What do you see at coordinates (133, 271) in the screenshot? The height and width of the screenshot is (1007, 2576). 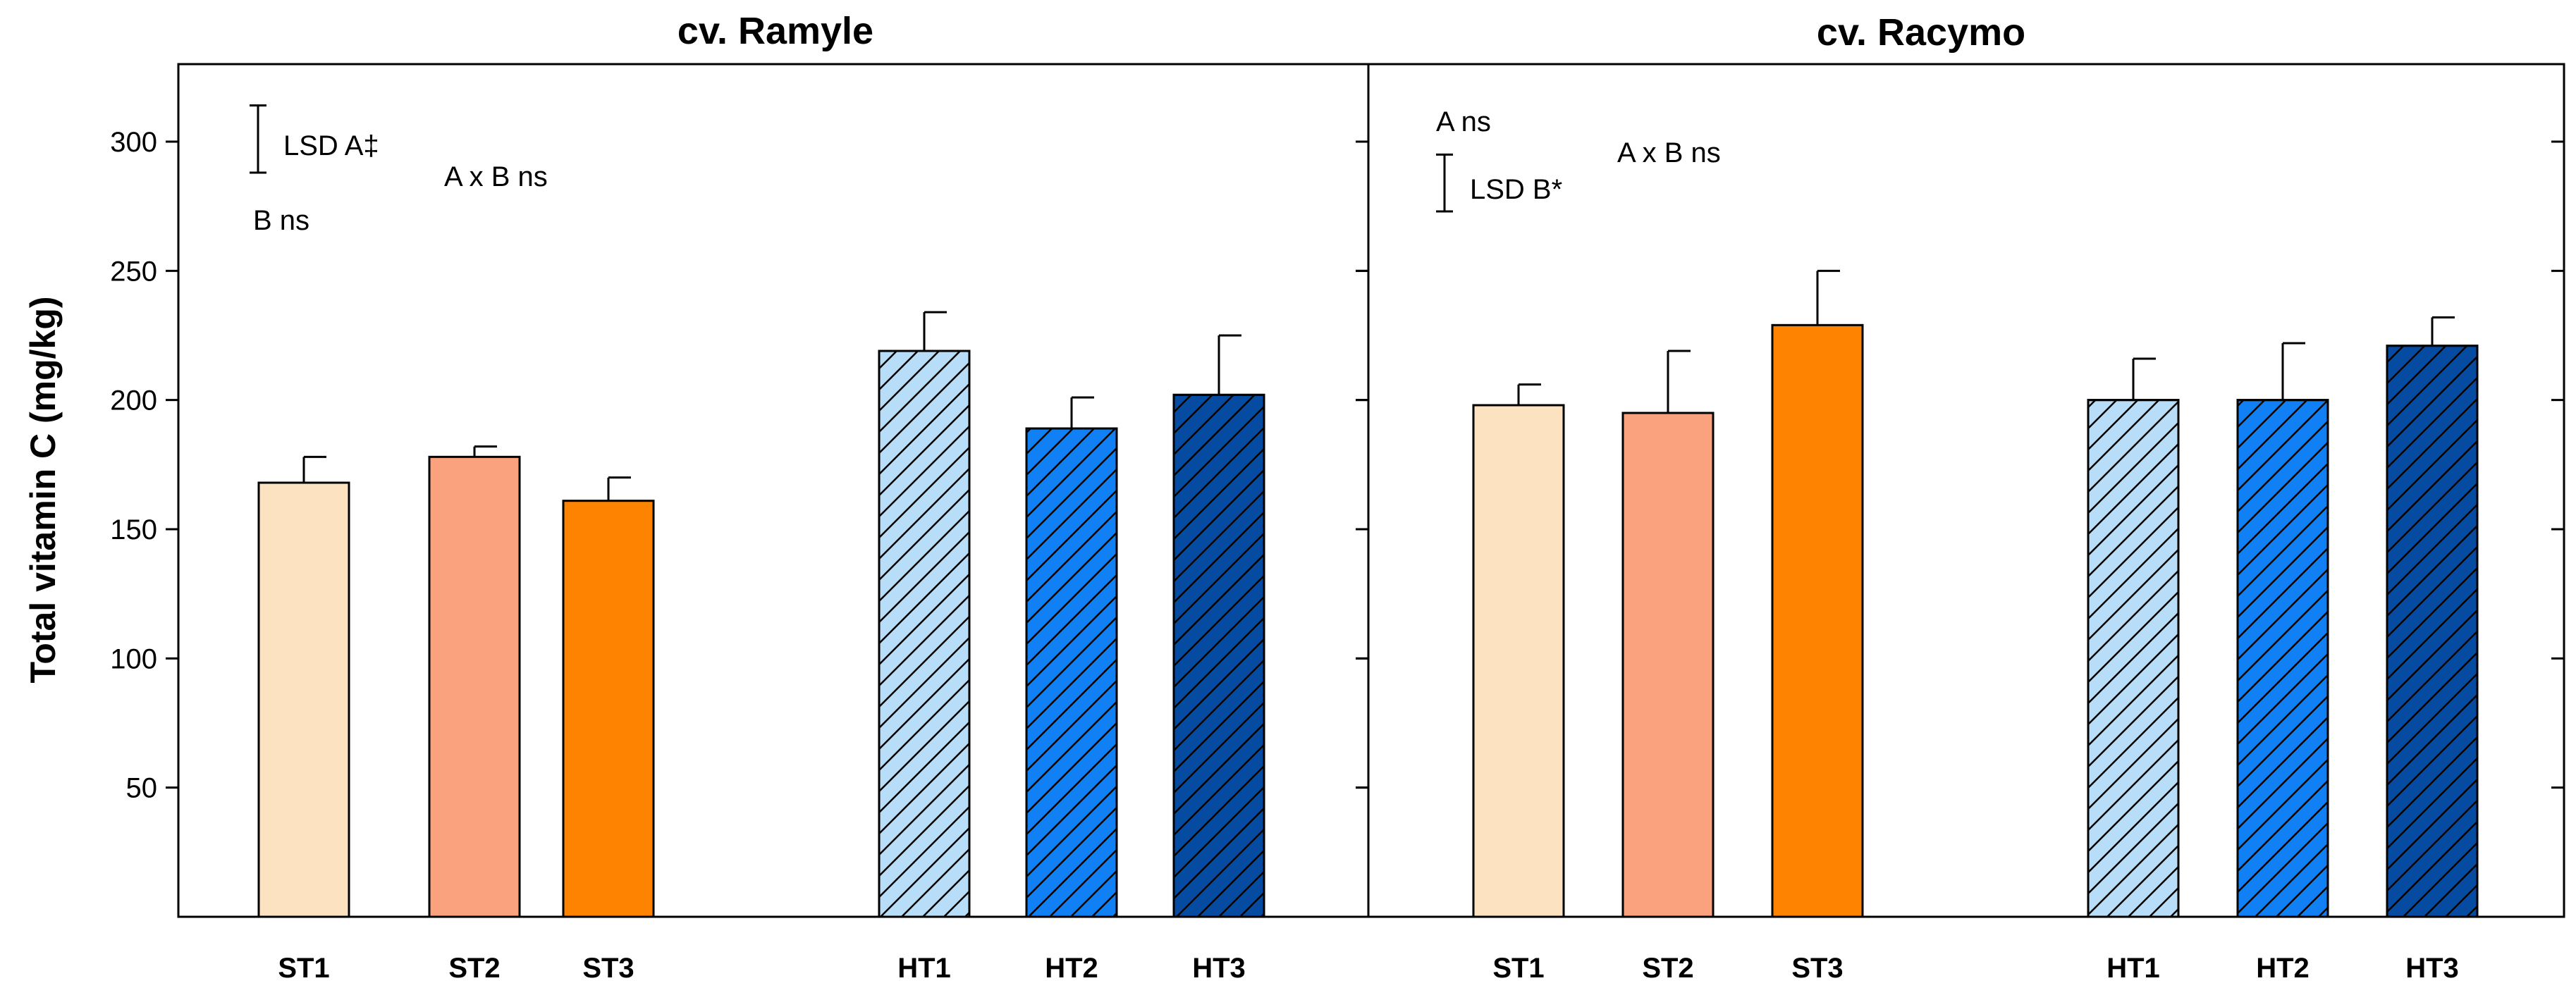 I see `y-tick-label: 250` at bounding box center [133, 271].